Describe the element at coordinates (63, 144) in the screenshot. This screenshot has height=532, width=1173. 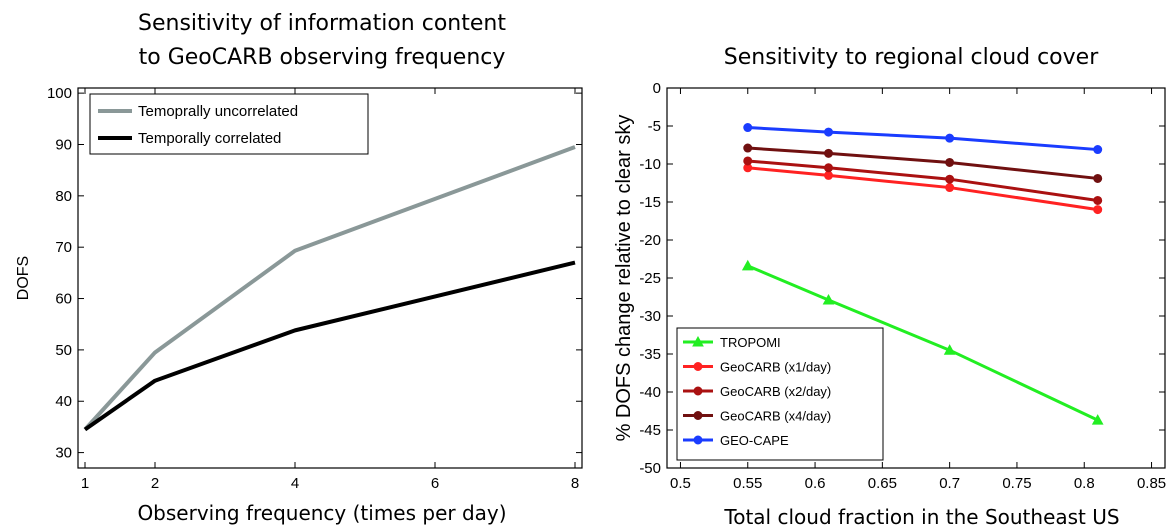
I see `y-tick-label: 90` at that location.